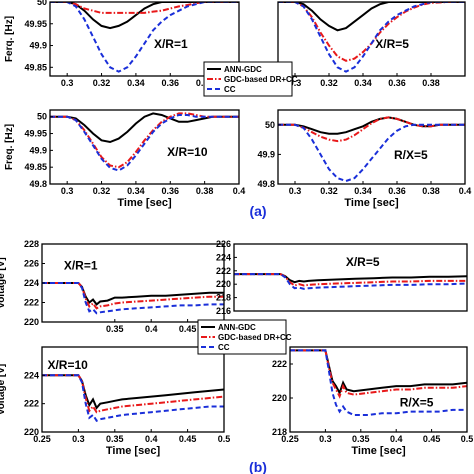 The image size is (474, 474). What do you see at coordinates (411, 155) in the screenshot?
I see `panel-annotation: R/X=5` at bounding box center [411, 155].